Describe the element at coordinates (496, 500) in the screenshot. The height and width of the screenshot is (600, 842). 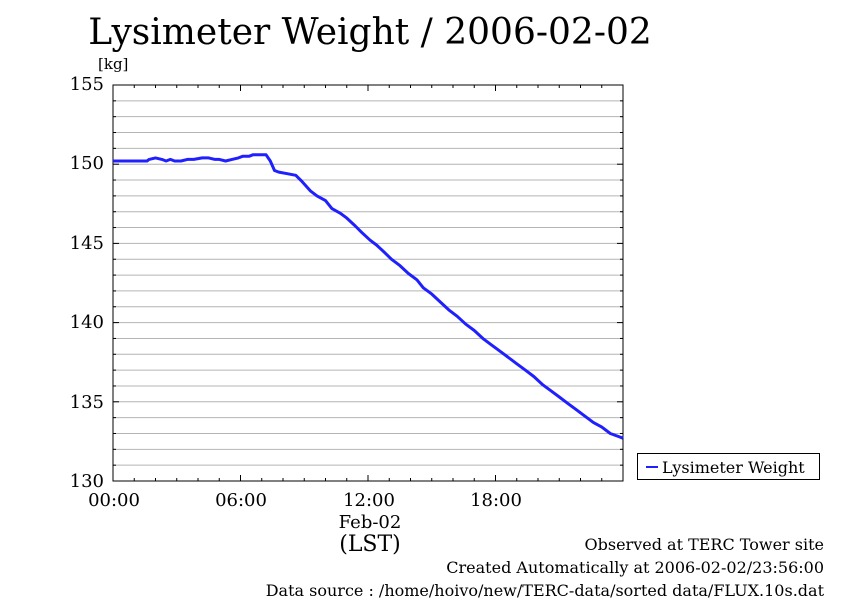
I see `x-tick-label: 18:00` at that location.